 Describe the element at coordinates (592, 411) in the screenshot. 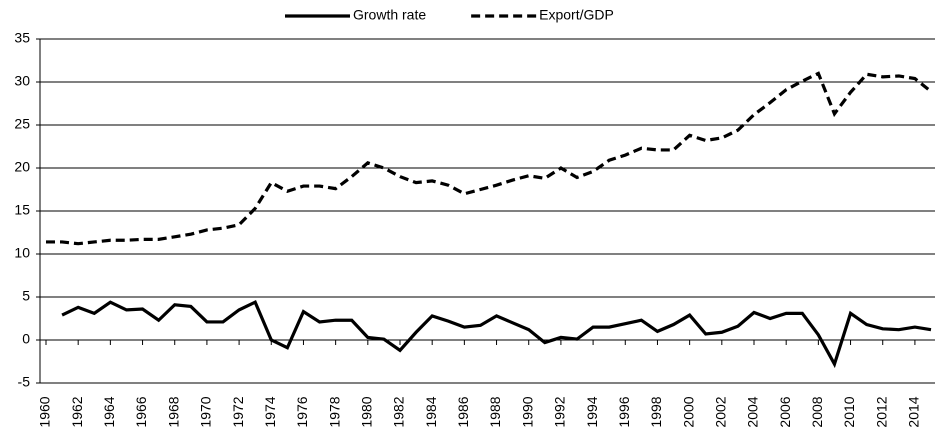

I see `x-tick-label: 1994` at that location.